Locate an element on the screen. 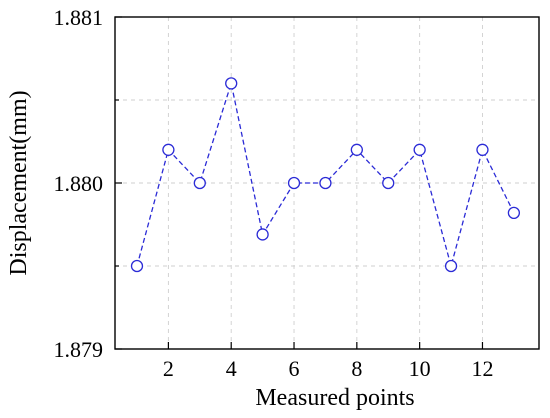  y-tick-label: 1.879 is located at coordinates (79, 349).